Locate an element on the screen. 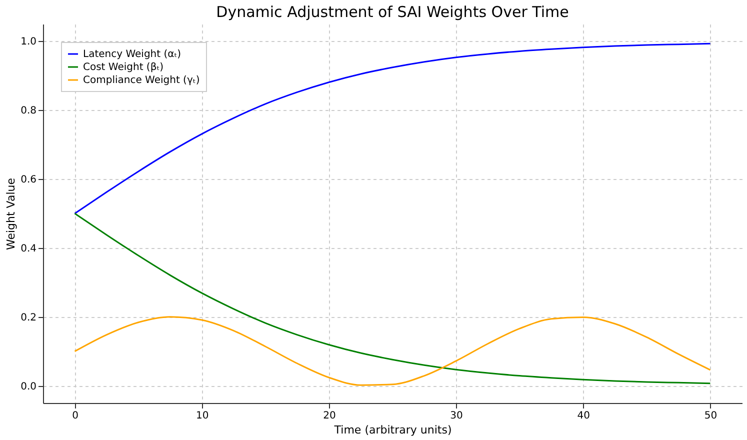  line-series is located at coordinates (392, 351).